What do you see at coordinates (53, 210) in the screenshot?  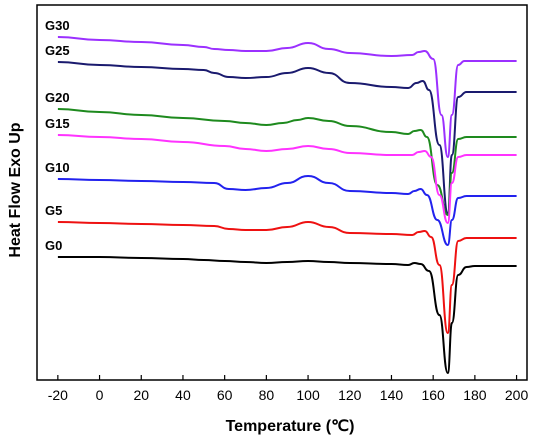 I see `series-label-g5: G5` at bounding box center [53, 210].